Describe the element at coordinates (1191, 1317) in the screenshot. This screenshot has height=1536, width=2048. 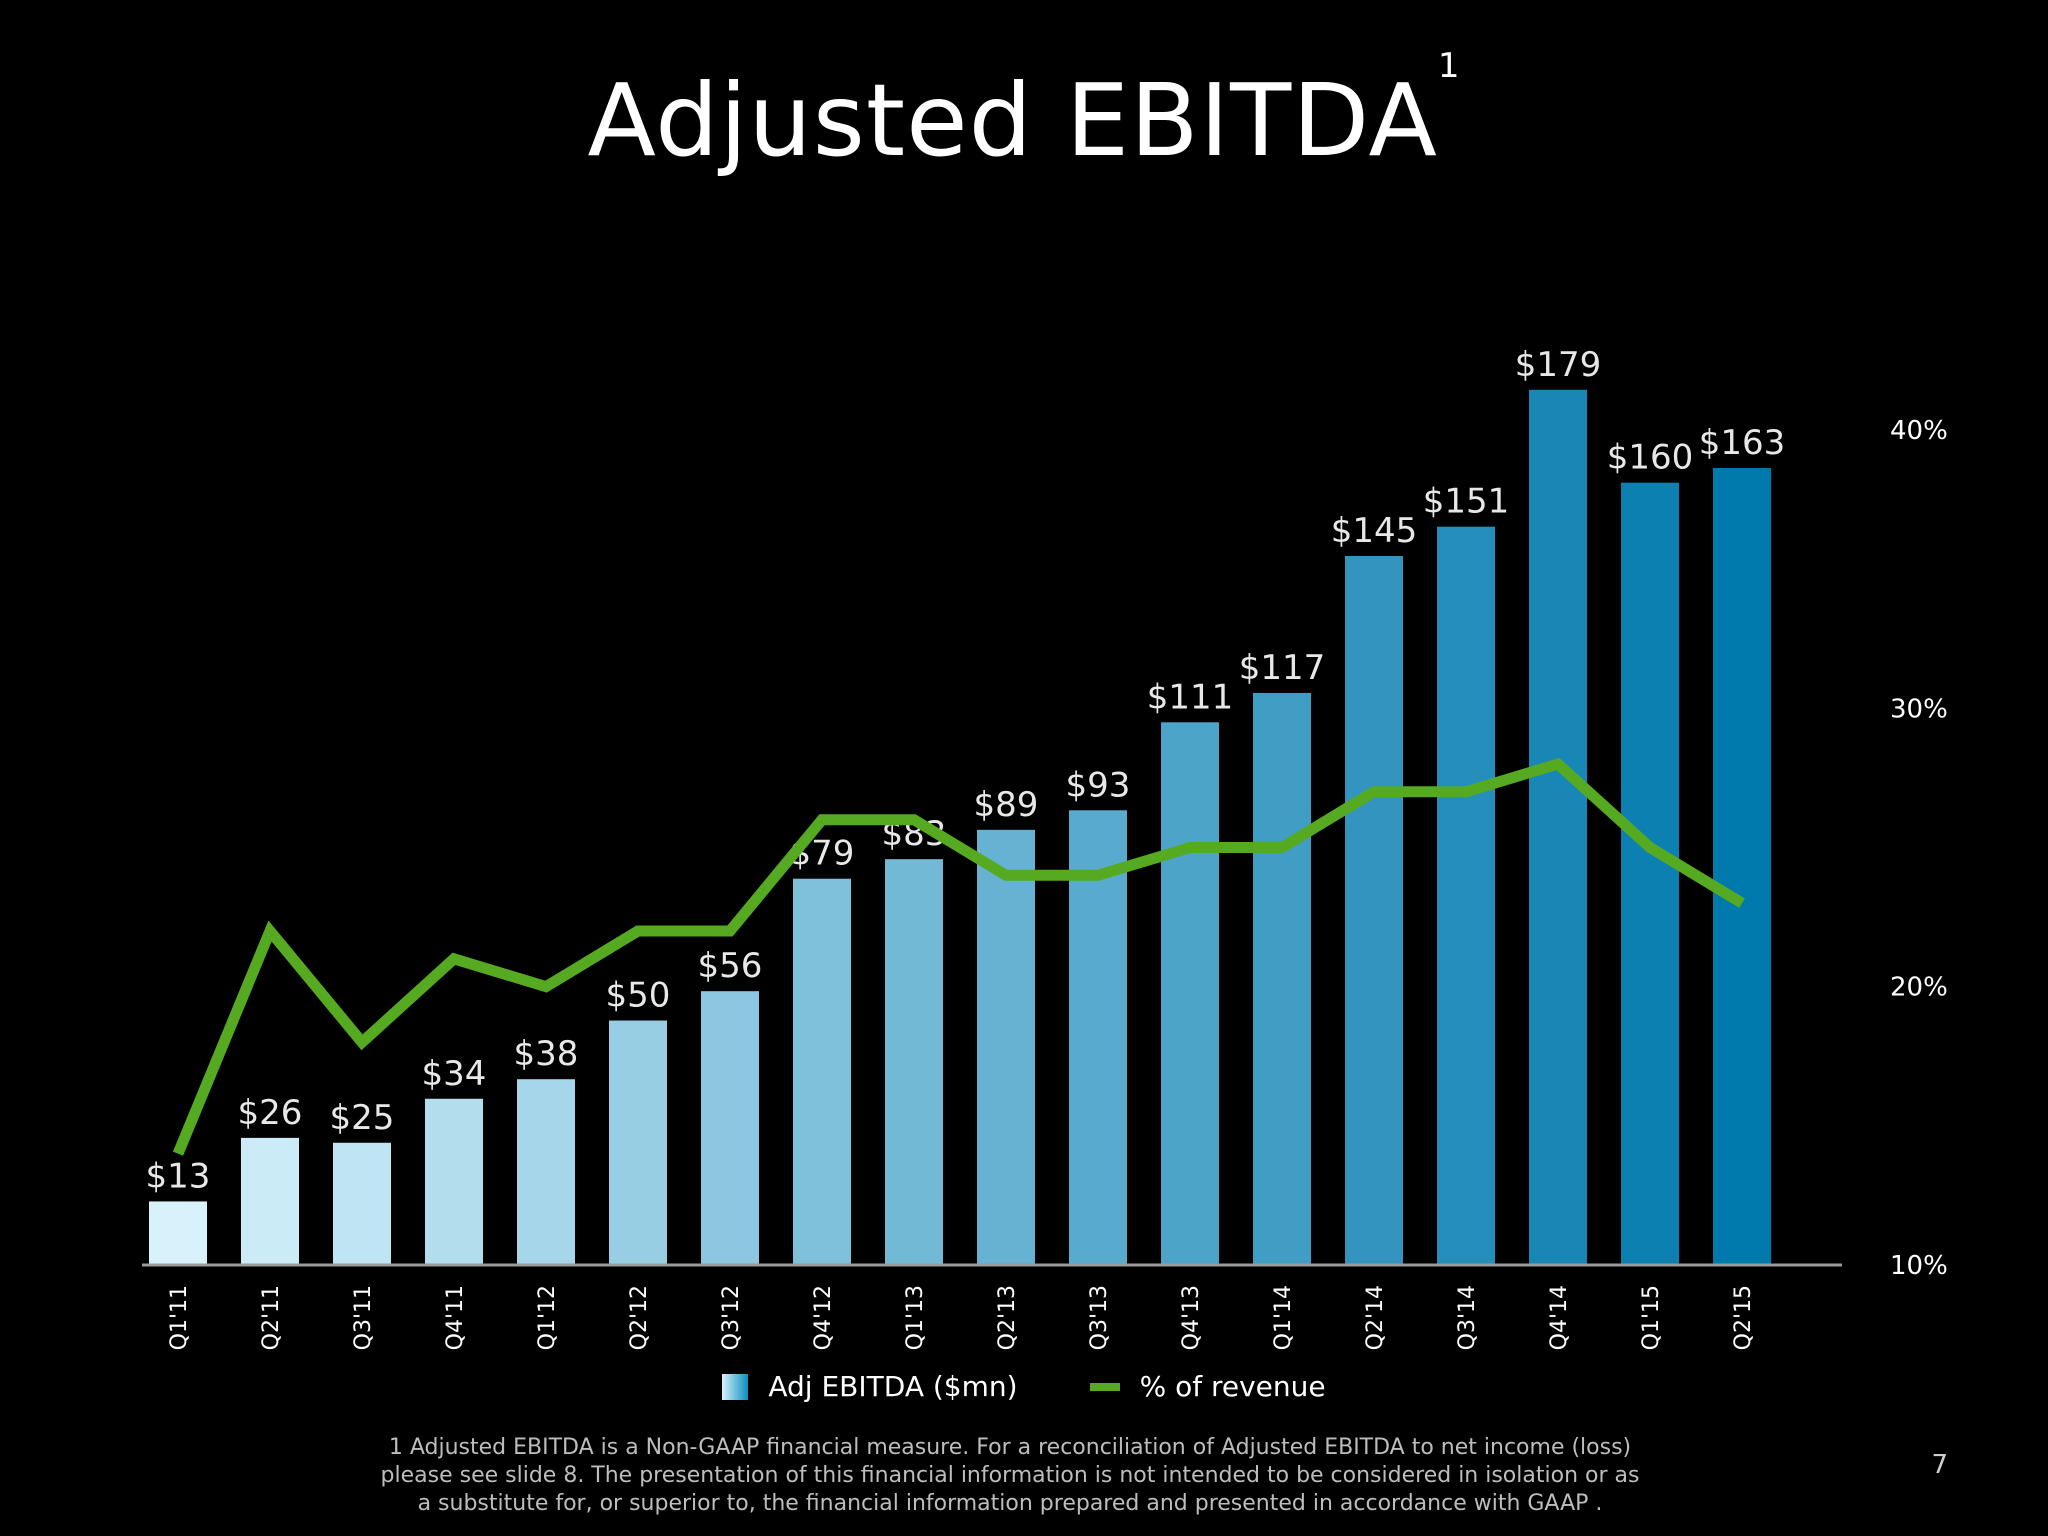
I see `x-tick-label: Q4'13` at that location.